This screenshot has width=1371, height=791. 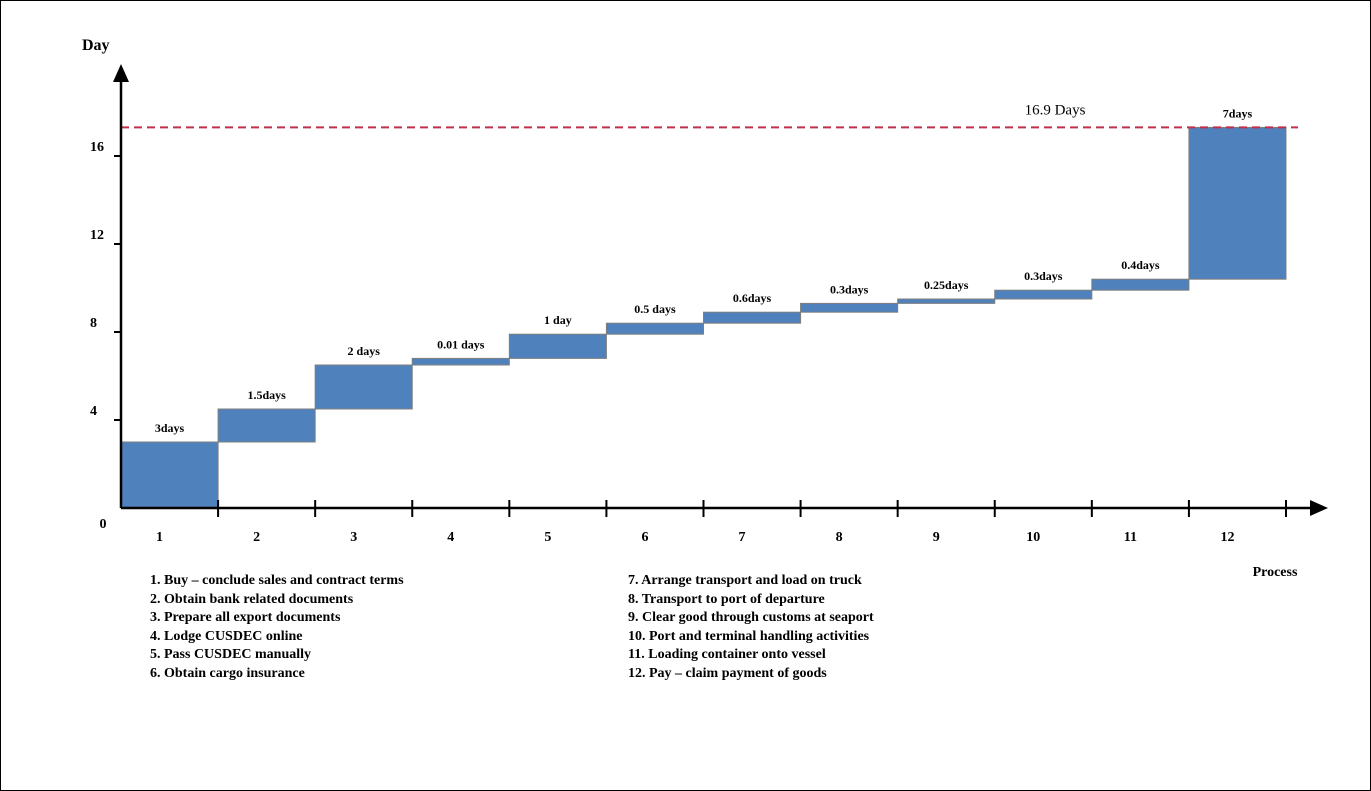 I want to click on y-axis-label: Day, so click(x=96, y=45).